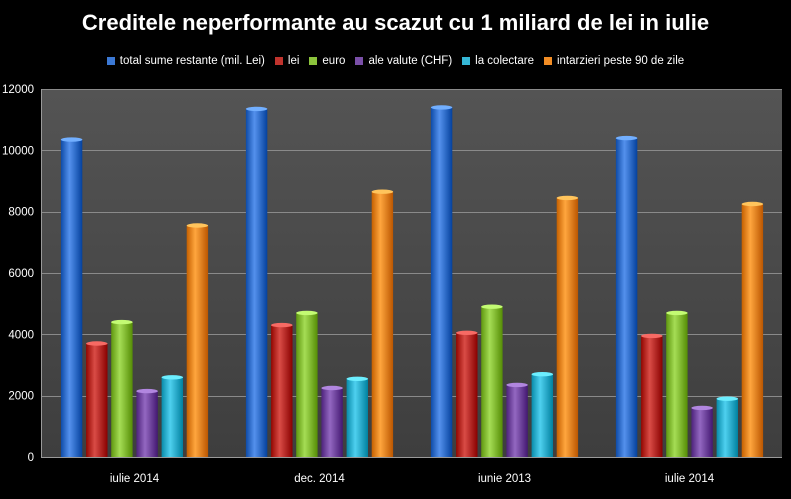  I want to click on legend-label: intarzieri peste 90 de zile, so click(620, 61).